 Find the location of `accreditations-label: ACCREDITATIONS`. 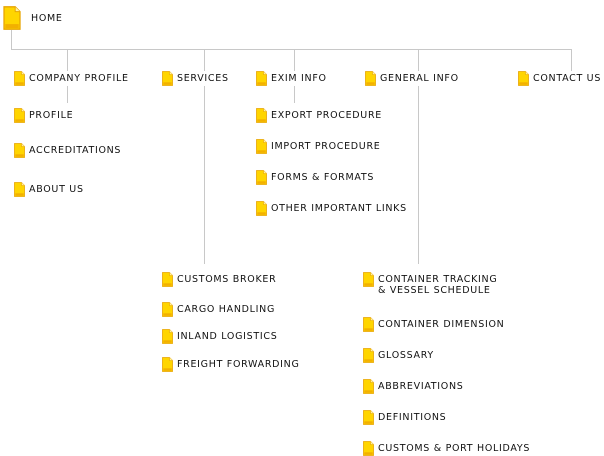

accreditations-label: ACCREDITATIONS is located at coordinates (75, 150).